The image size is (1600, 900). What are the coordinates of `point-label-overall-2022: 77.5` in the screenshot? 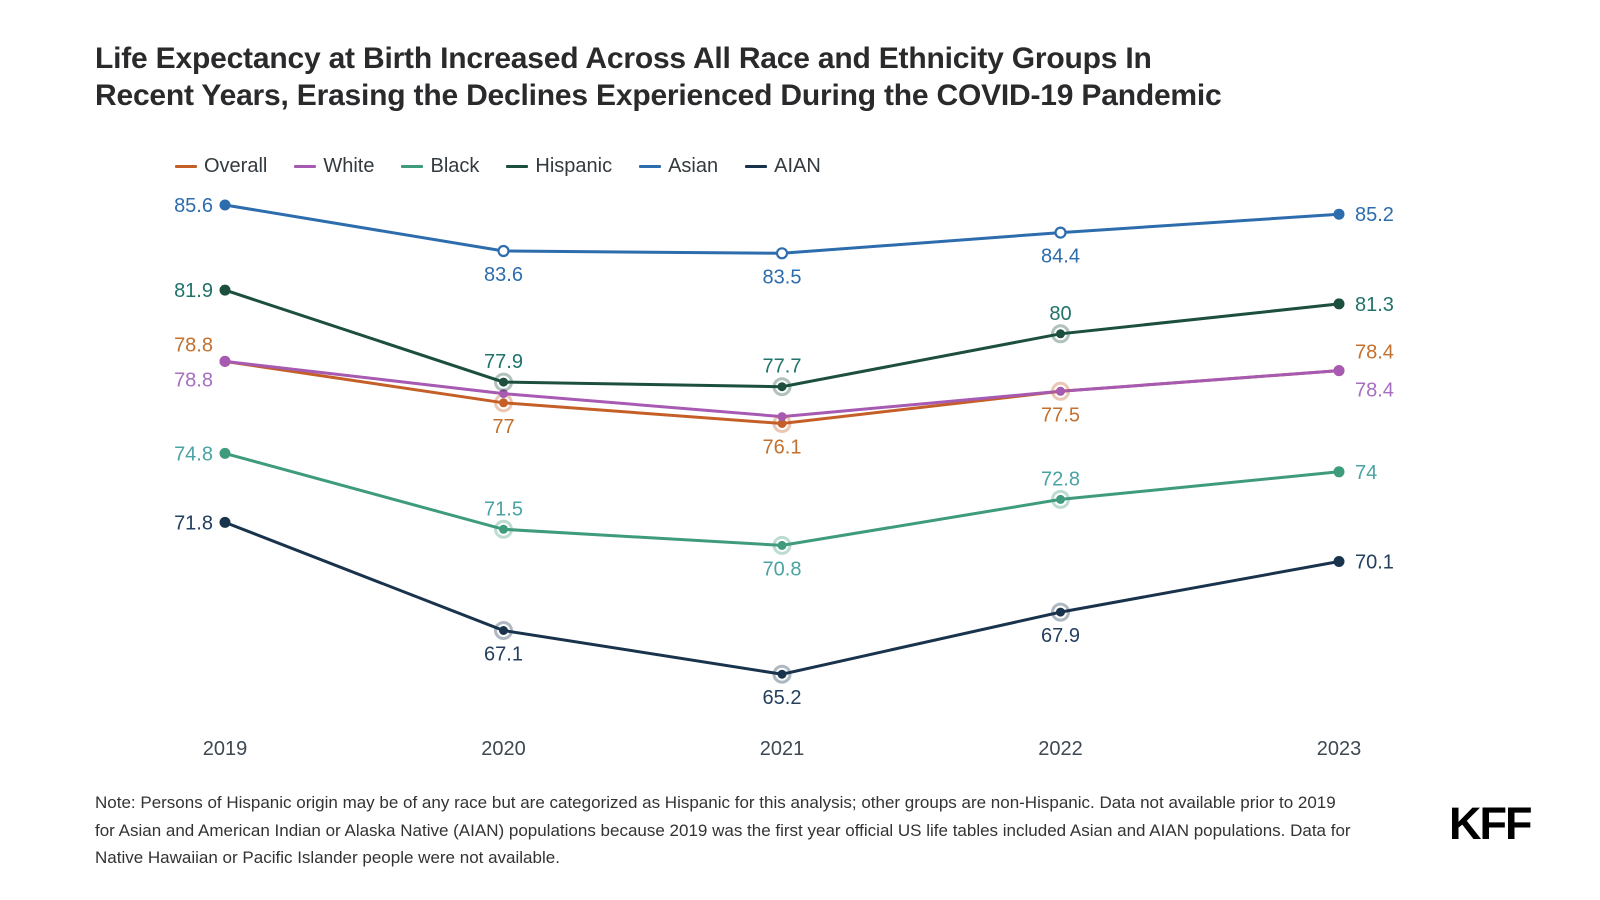 It's located at (1060, 415).